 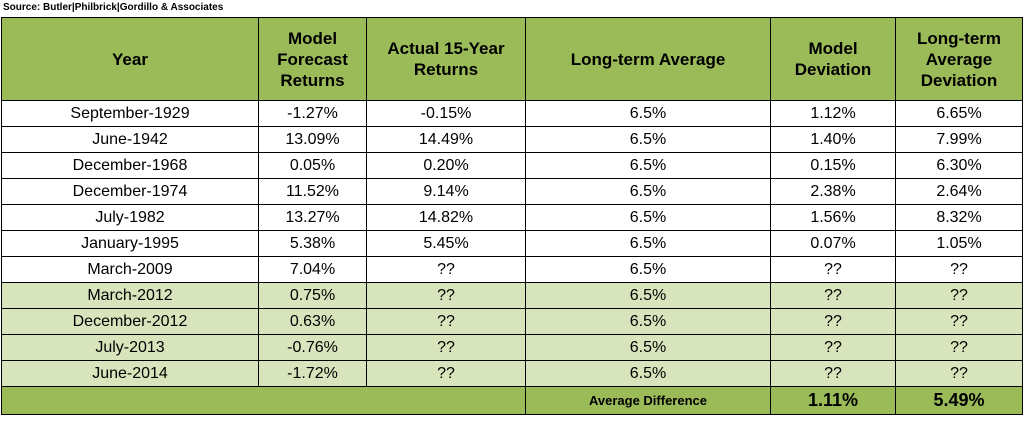 I want to click on table-cell: September-1929, so click(x=130, y=113).